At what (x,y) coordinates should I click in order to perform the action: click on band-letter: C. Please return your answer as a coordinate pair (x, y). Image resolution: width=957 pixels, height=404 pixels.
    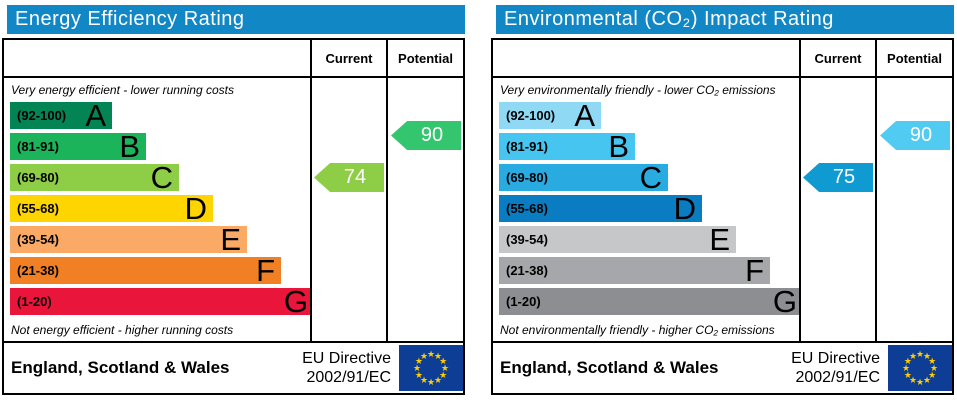
    Looking at the image, I should click on (650, 177).